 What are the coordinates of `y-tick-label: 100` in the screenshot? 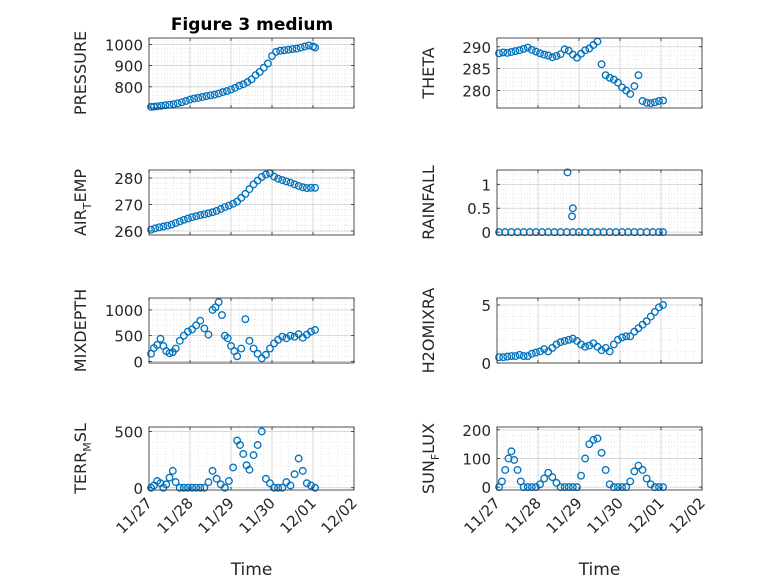 It's located at (476, 460).